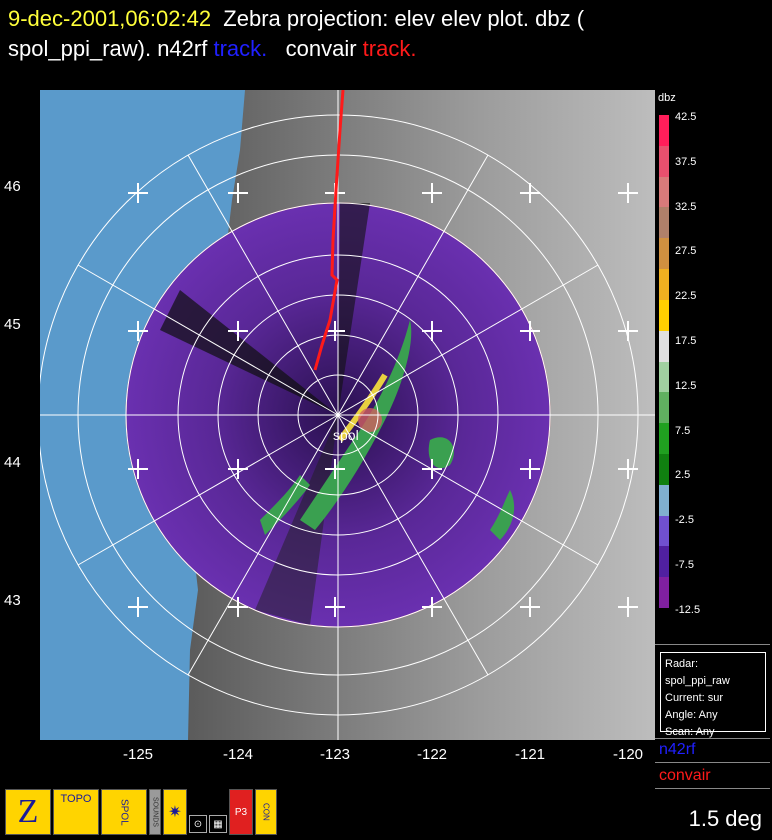 The width and height of the screenshot is (772, 840). Describe the element at coordinates (686, 251) in the screenshot. I see `colorbar-label: 27.5` at that location.